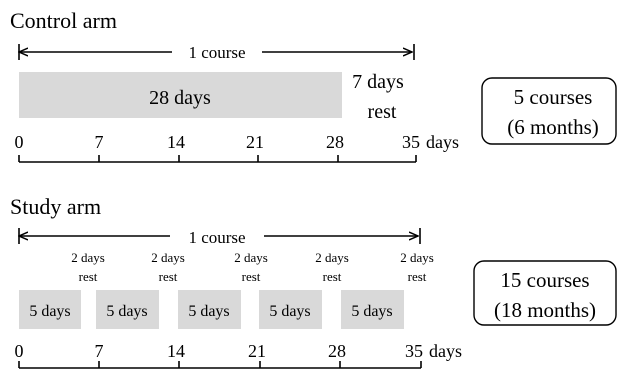  What do you see at coordinates (99, 351) in the screenshot?
I see `study-tick-label: 7` at bounding box center [99, 351].